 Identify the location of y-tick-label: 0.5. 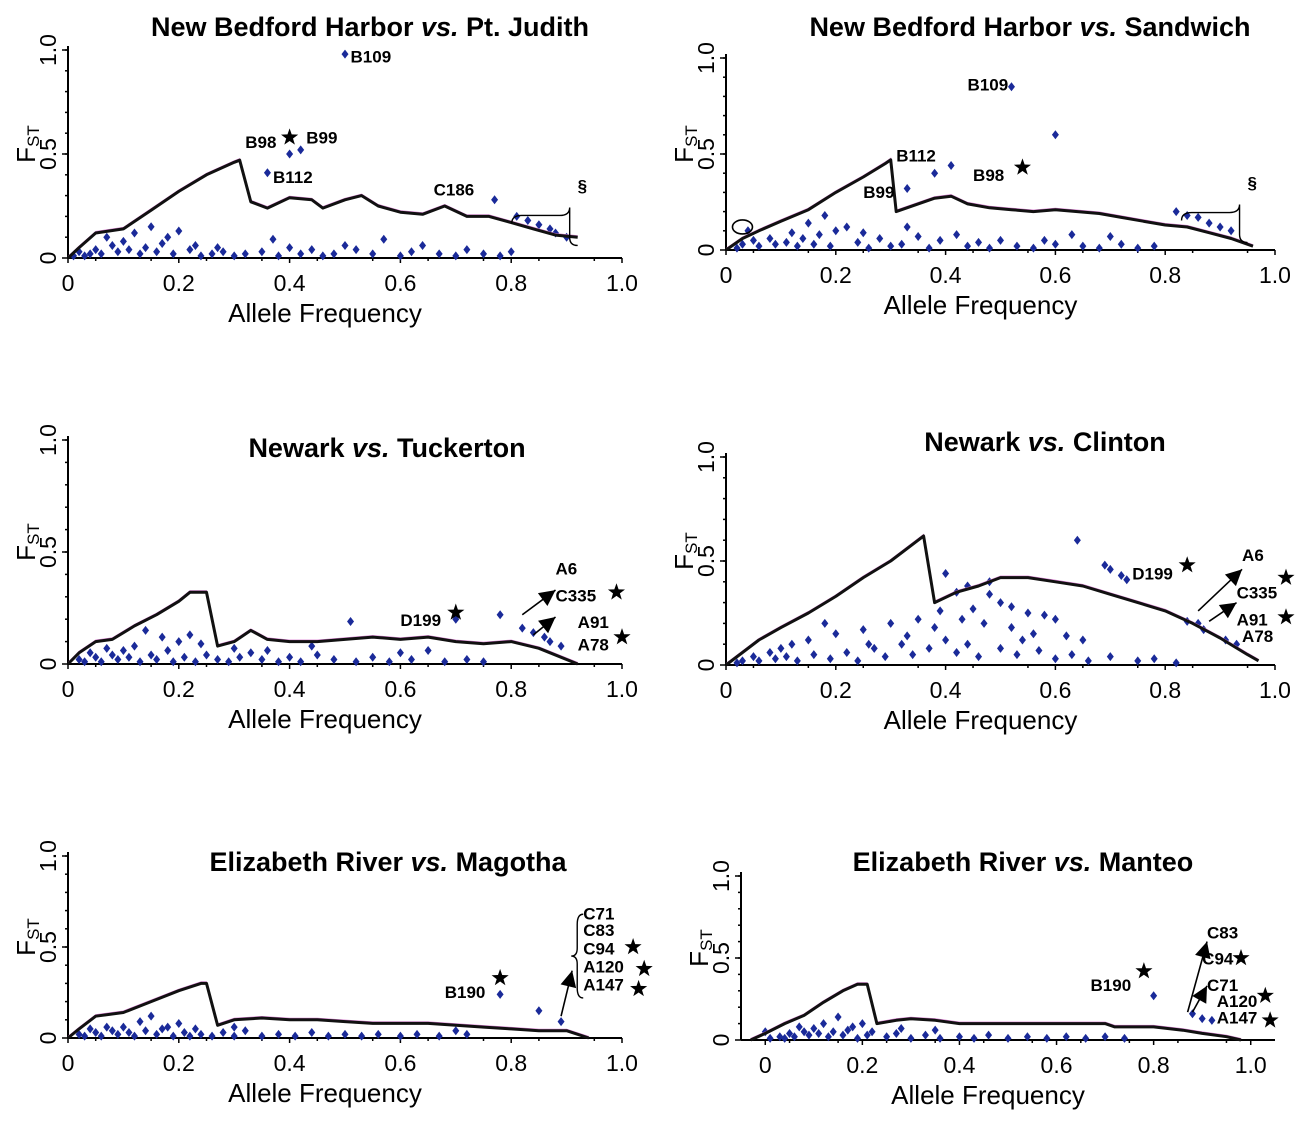
(721, 958).